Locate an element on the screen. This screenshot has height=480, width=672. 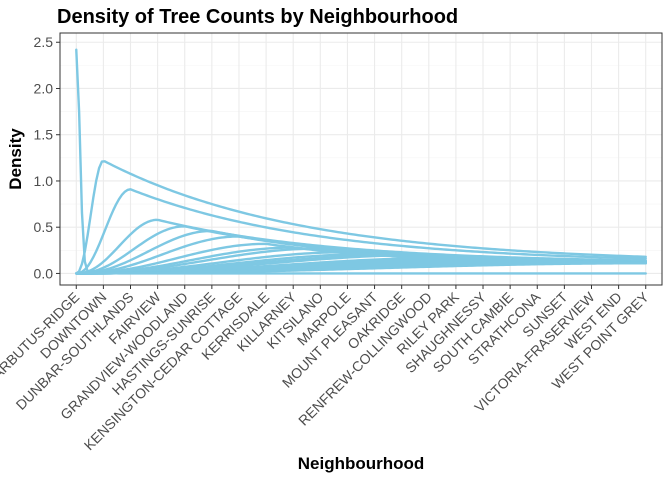
x-axis-title: Neighbourhood is located at coordinates (361, 463).